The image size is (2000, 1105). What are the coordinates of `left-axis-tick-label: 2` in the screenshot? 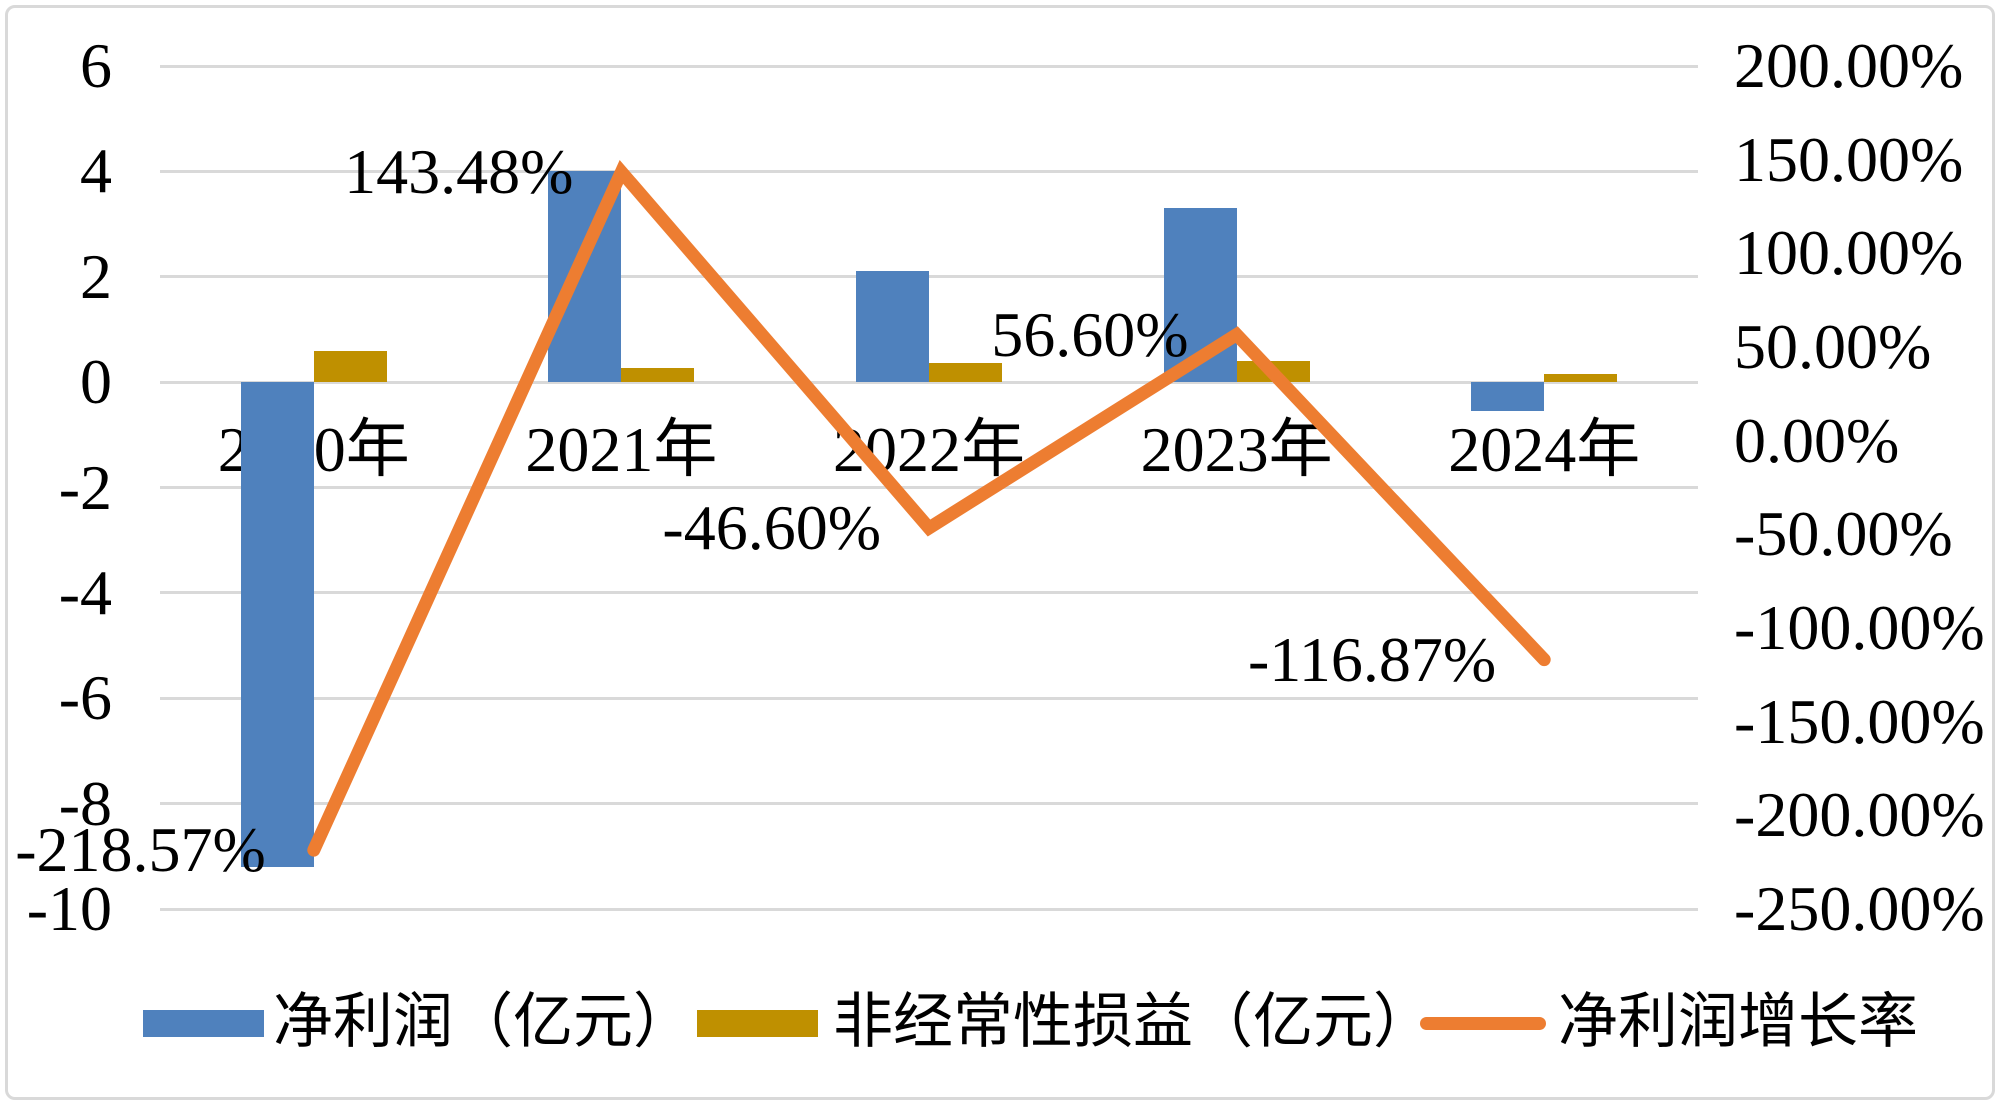 It's located at (96, 276).